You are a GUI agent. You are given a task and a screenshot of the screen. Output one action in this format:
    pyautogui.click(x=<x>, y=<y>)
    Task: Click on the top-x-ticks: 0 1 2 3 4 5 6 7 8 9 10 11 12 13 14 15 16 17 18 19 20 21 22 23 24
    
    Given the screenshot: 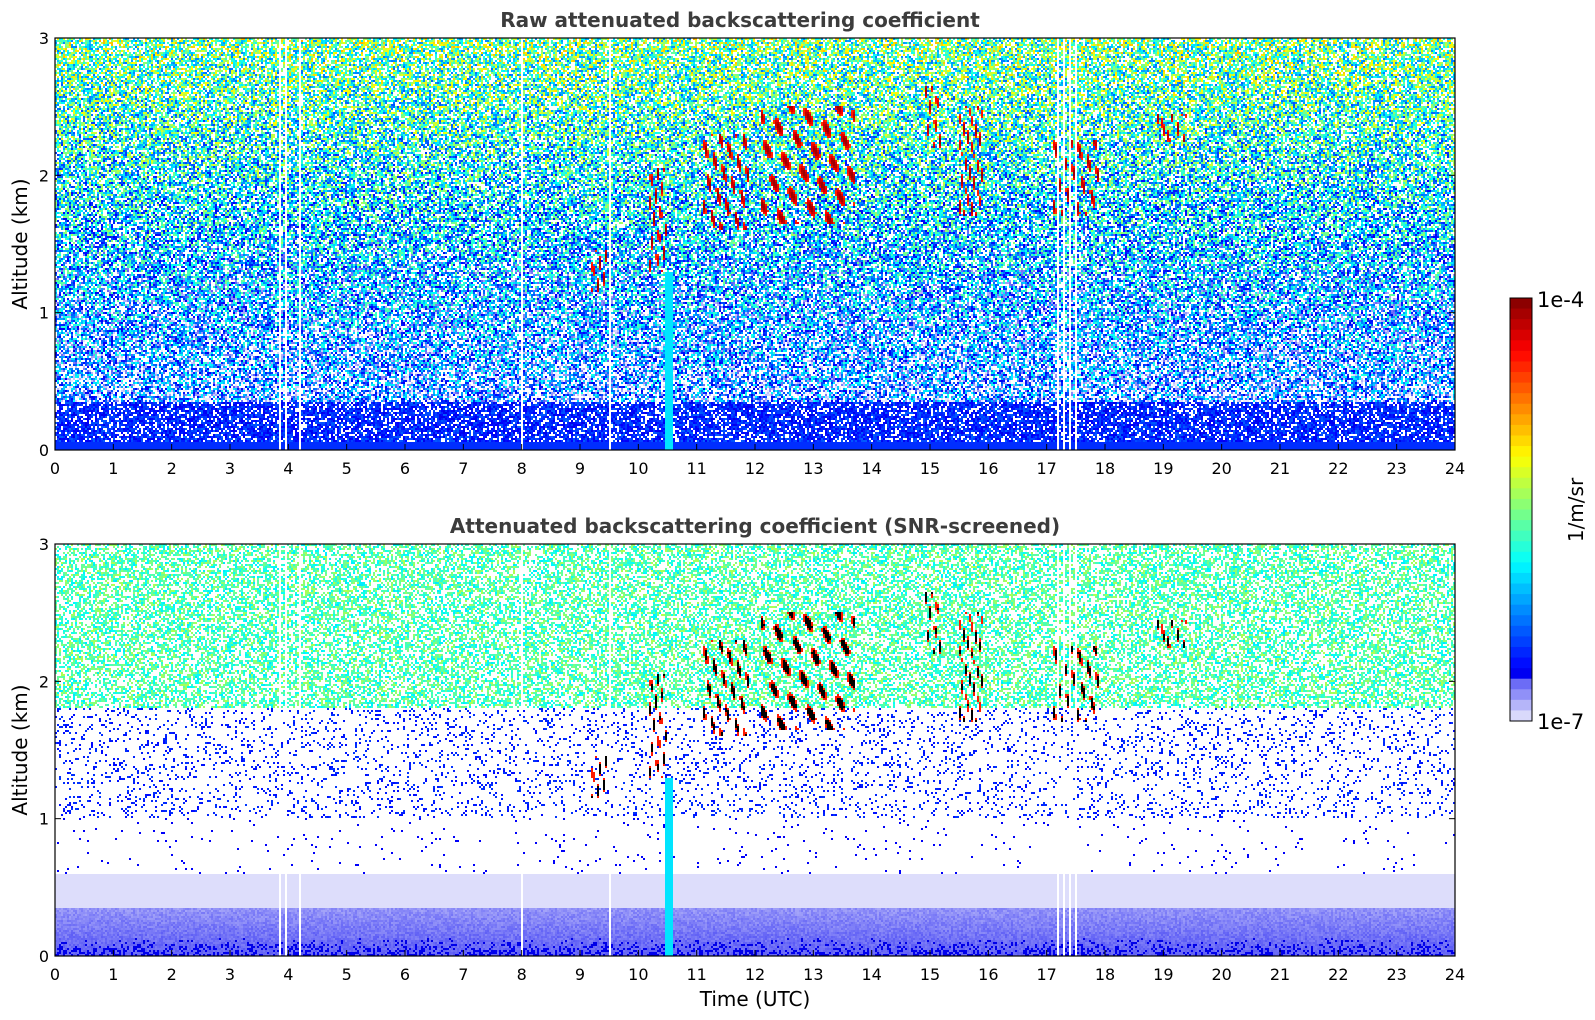 What is the action you would take?
    pyautogui.click(x=757, y=461)
    